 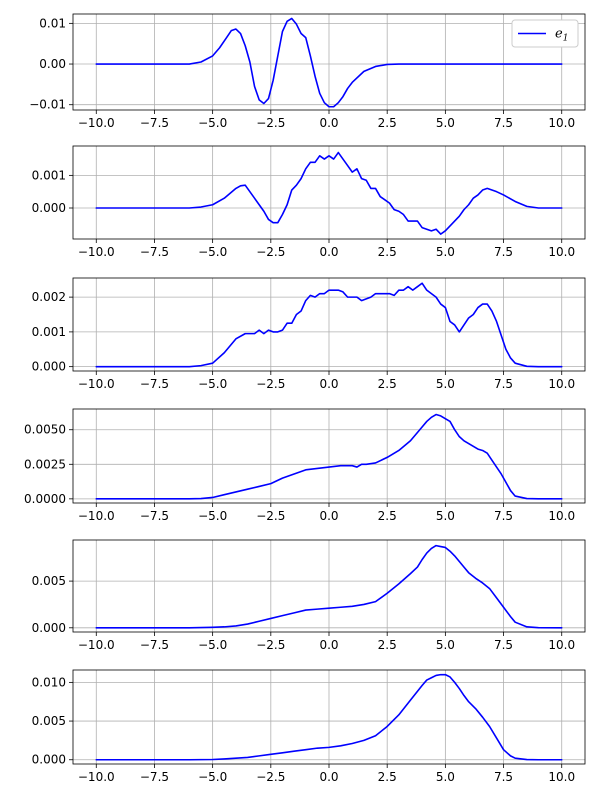 I want to click on legend-subscript: 1, so click(x=566, y=39).